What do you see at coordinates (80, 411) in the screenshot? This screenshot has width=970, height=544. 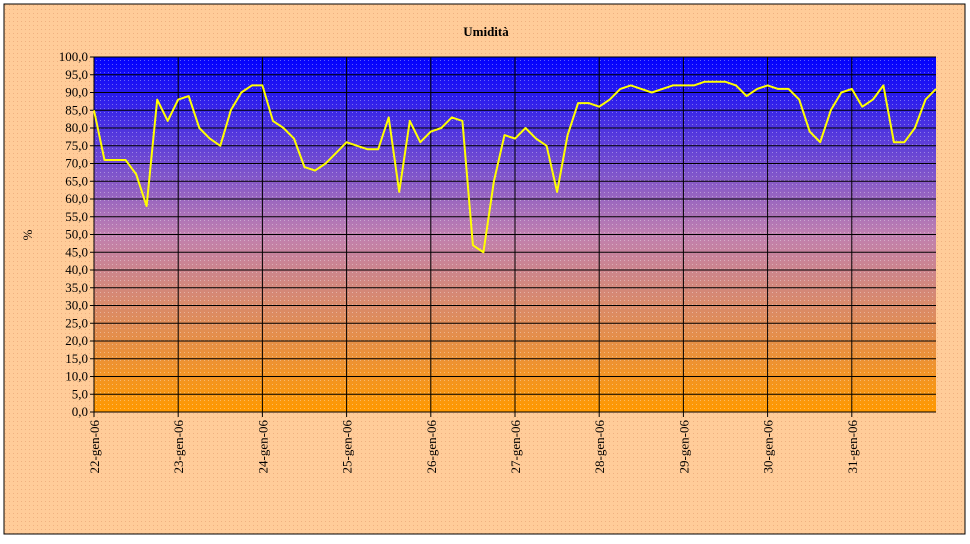 I see `y-tick-label: 0,0` at bounding box center [80, 411].